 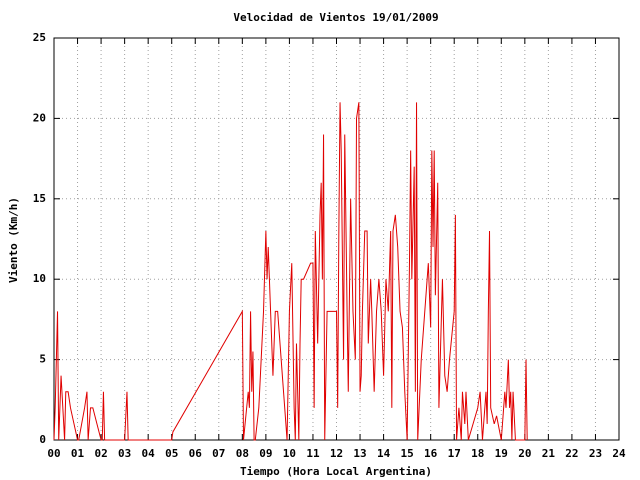 I want to click on x-tick-label: 10, so click(x=289, y=453).